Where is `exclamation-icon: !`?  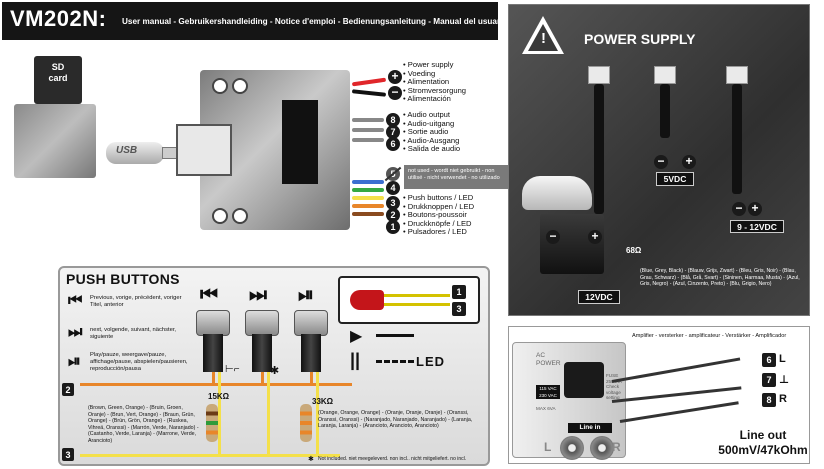 exclamation-icon: ! is located at coordinates (543, 38).